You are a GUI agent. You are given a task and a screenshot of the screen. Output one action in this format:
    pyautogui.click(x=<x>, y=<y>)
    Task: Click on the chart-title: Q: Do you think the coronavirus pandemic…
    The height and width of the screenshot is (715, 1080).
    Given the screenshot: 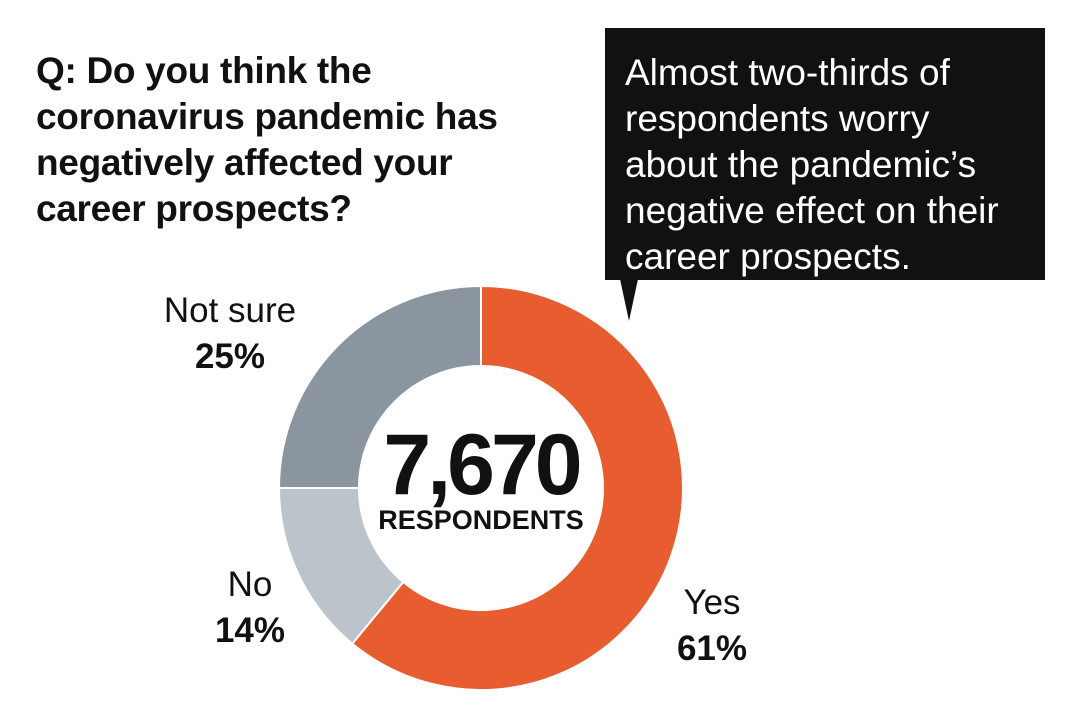 What is the action you would take?
    pyautogui.click(x=267, y=139)
    